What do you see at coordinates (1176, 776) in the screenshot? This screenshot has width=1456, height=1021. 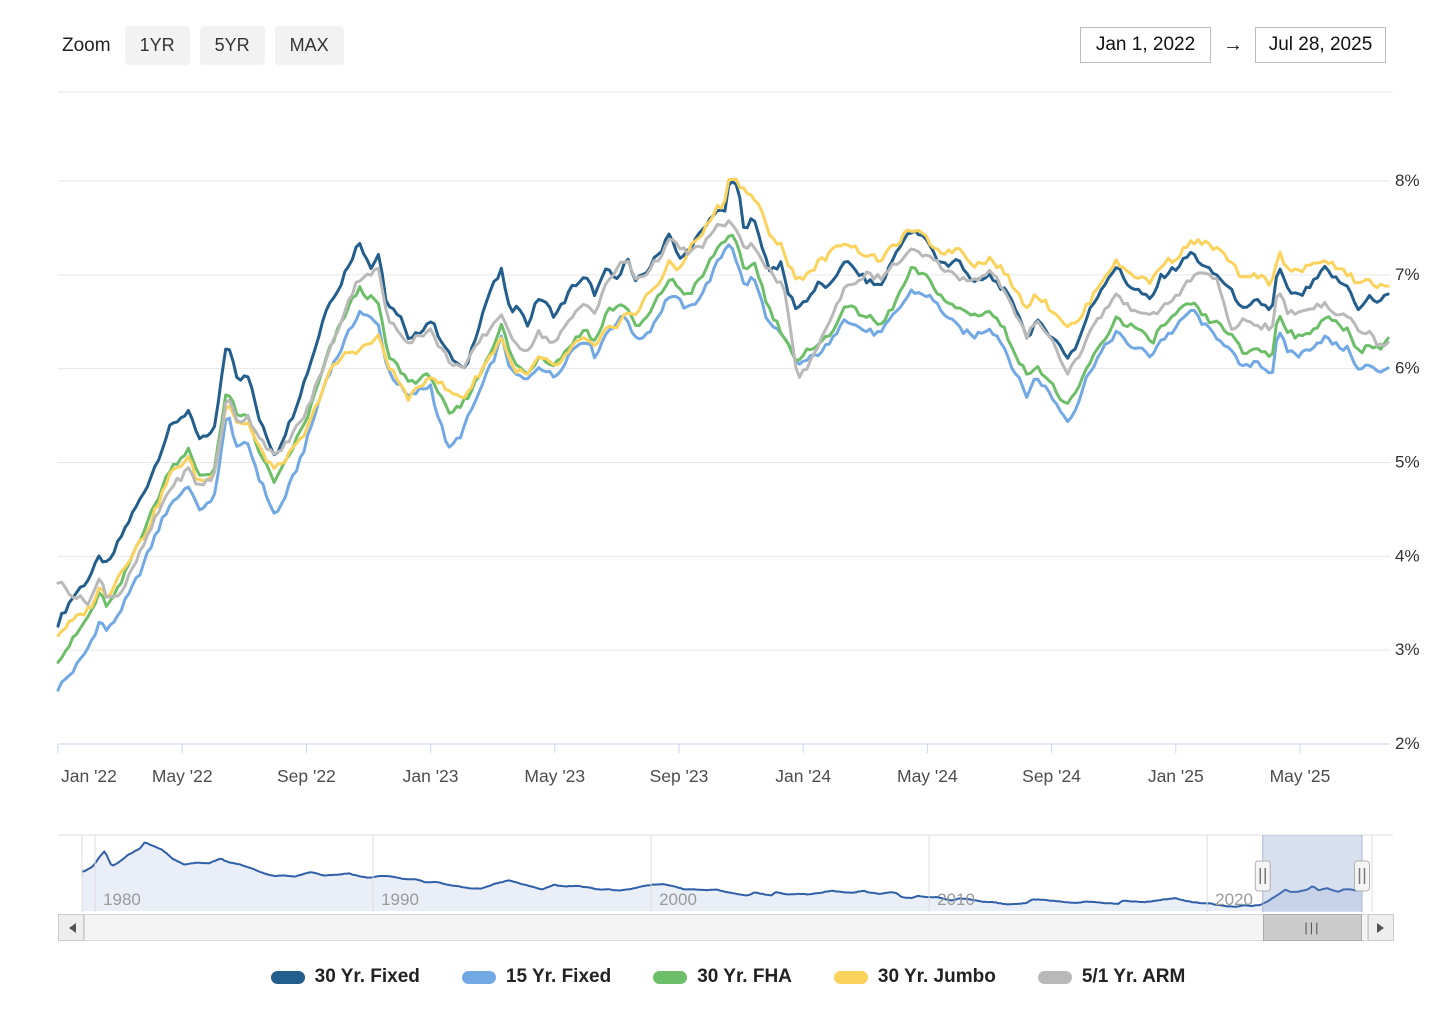 I see `x-axis-label: Jan '25` at bounding box center [1176, 776].